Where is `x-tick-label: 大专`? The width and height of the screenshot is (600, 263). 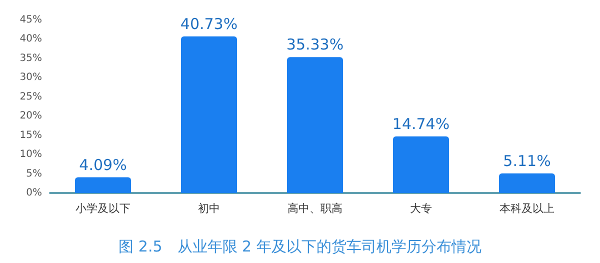
x-tick-label: 大专 is located at coordinates (421, 208).